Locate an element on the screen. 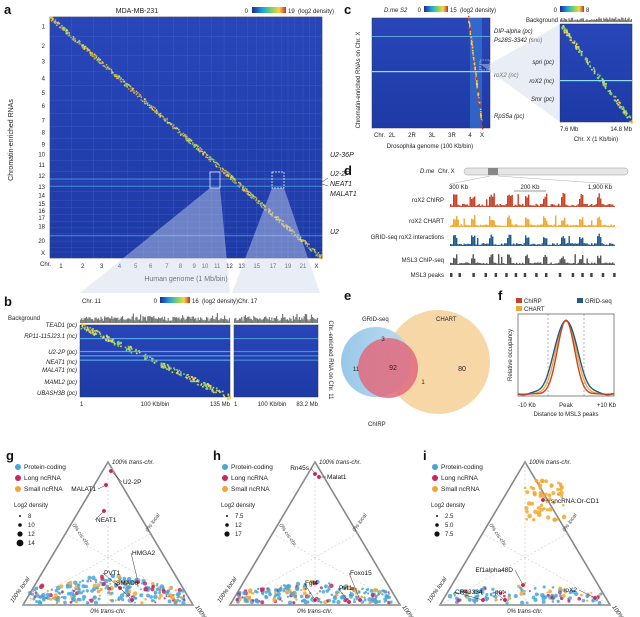 The height and width of the screenshot is (617, 640). edge-bottom: 0% trans-chr. is located at coordinates (314, 612).